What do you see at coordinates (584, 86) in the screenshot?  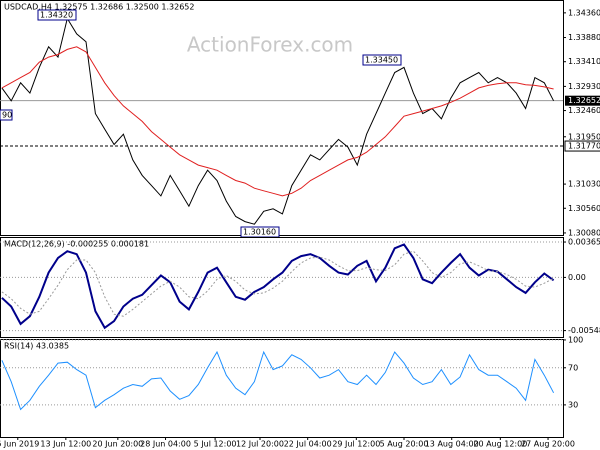 I see `y-tick-label: 1.32930` at bounding box center [584, 86].